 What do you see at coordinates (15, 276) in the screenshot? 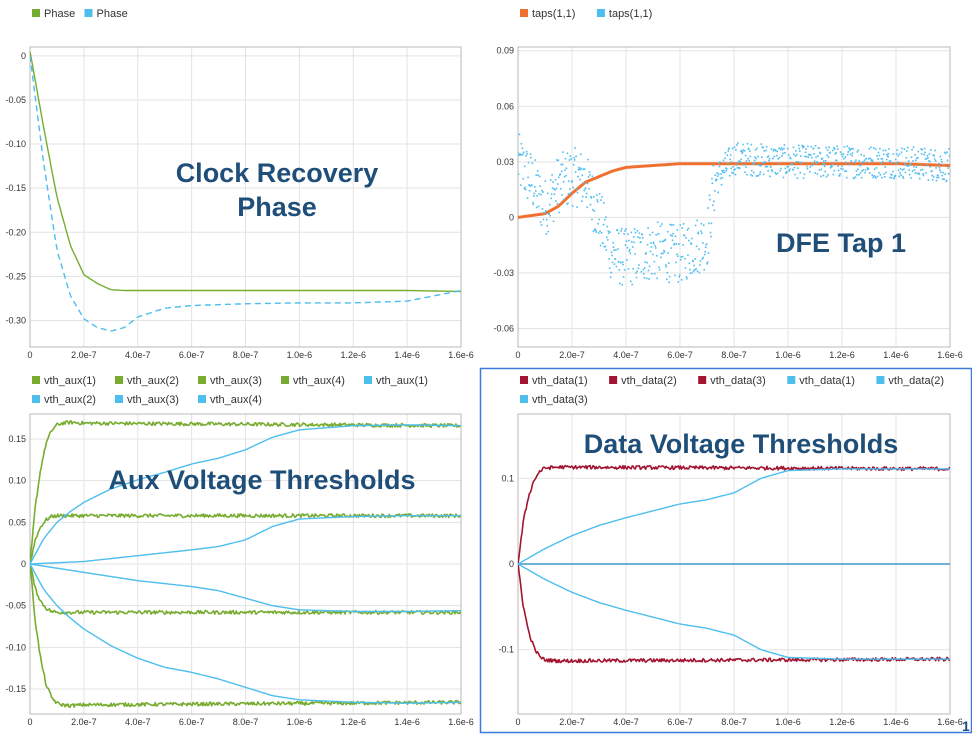
I see `y-tick-label: -0.25` at bounding box center [15, 276].